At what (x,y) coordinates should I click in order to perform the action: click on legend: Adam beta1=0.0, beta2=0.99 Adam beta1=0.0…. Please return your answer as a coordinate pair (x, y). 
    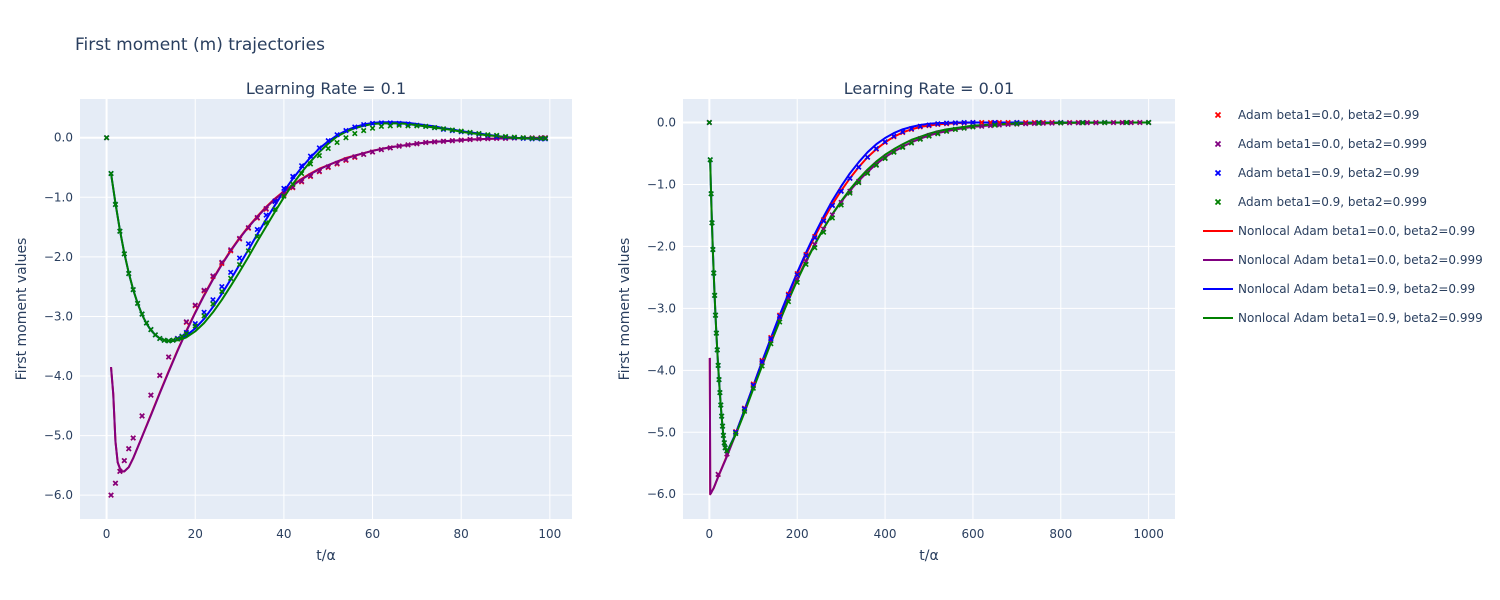
    Looking at the image, I should click on (1343, 216).